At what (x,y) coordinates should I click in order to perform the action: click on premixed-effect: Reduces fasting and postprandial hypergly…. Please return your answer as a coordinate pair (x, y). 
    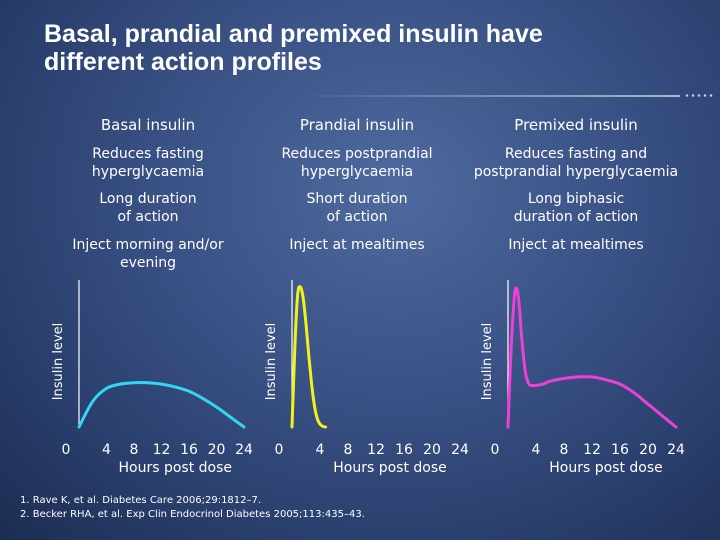
    Looking at the image, I should click on (576, 163).